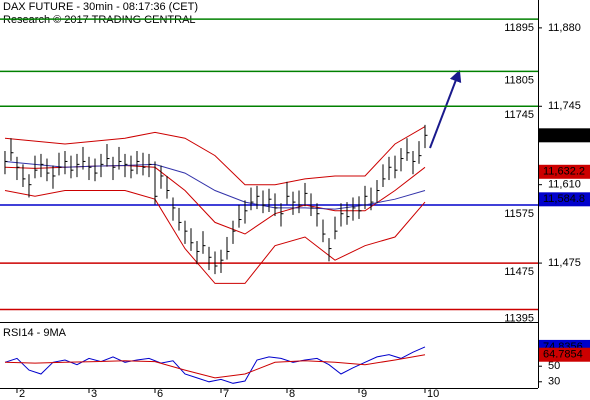 This screenshot has height=400, width=590. I want to click on x-tick-label: 7, so click(226, 394).